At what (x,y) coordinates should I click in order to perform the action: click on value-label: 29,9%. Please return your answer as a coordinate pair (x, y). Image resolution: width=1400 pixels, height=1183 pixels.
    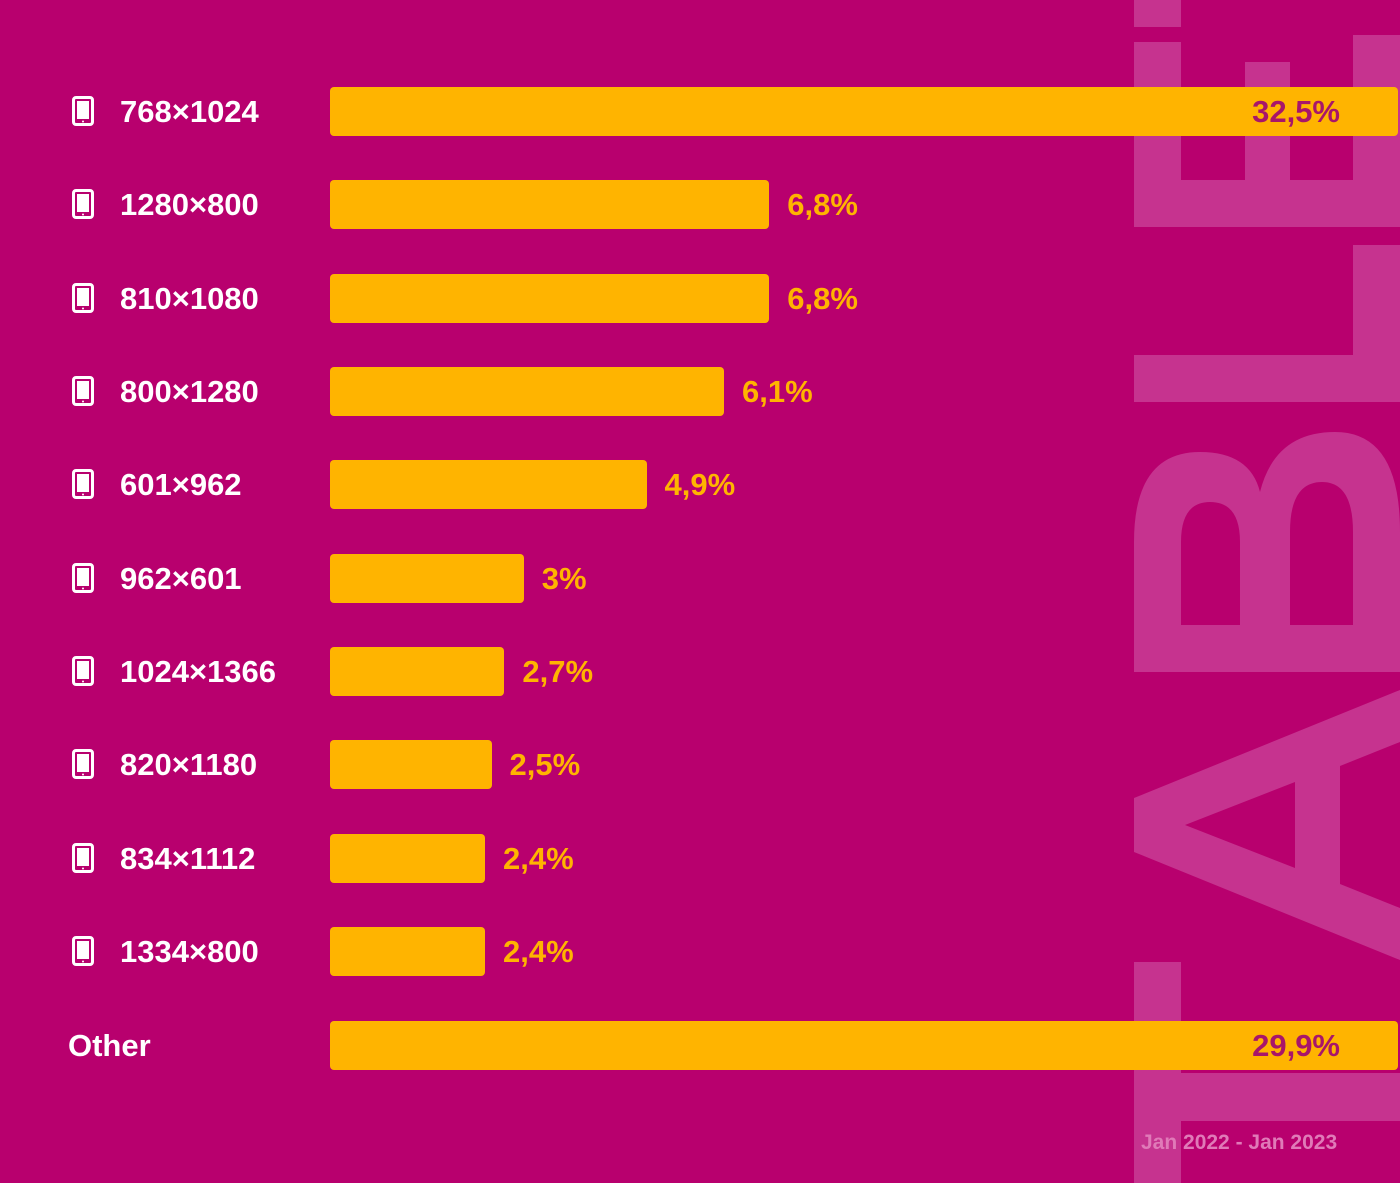
    Looking at the image, I should click on (1296, 1045).